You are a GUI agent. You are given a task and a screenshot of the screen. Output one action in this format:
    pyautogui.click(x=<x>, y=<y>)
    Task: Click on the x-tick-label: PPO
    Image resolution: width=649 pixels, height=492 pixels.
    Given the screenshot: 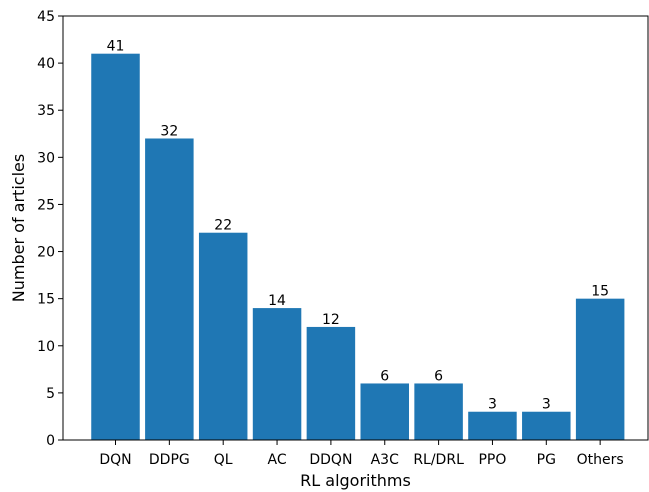 What is the action you would take?
    pyautogui.click(x=492, y=460)
    